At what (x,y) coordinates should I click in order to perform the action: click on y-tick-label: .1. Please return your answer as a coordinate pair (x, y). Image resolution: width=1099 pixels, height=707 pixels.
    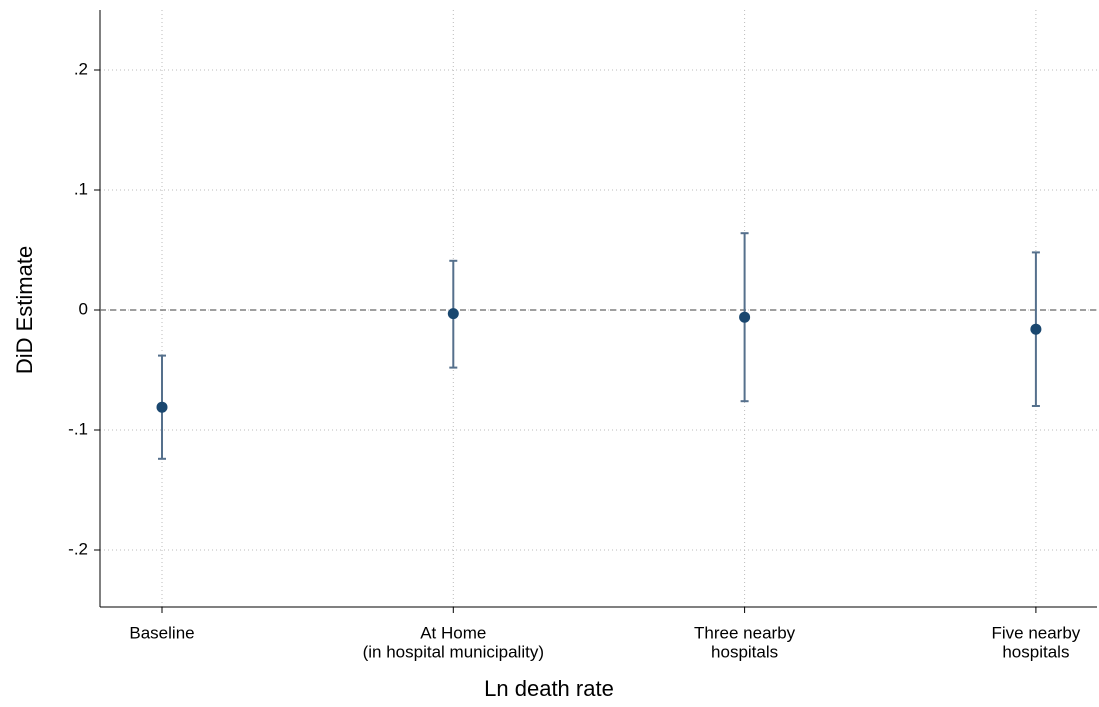
    Looking at the image, I should click on (81, 188).